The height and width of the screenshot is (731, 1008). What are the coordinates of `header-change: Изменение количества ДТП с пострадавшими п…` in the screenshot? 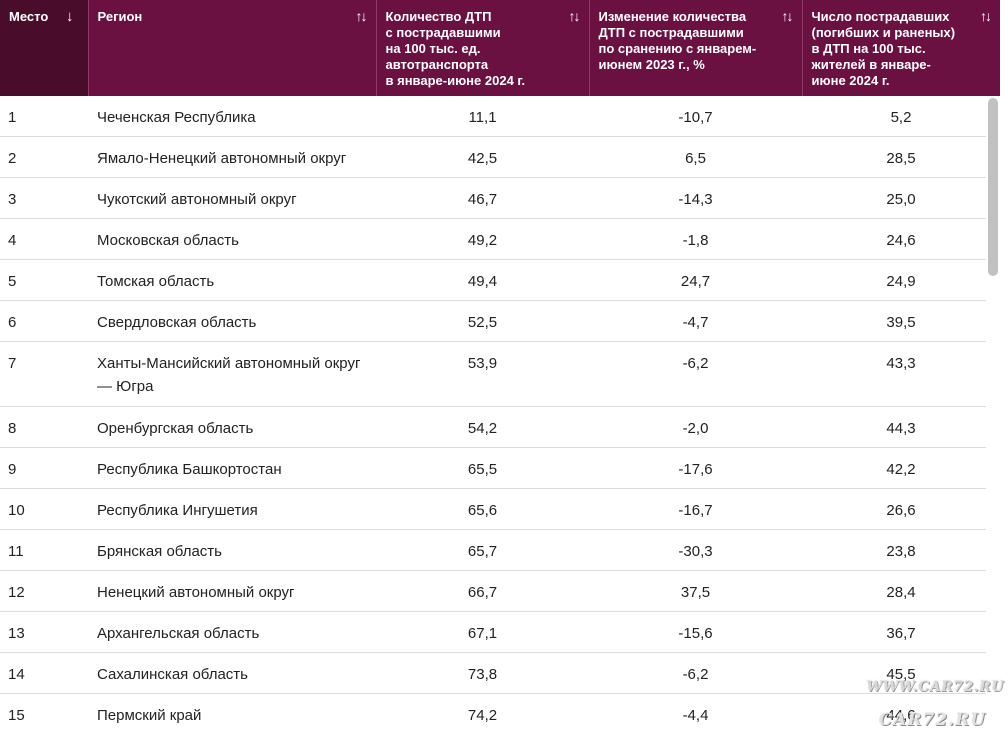 It's located at (695, 48).